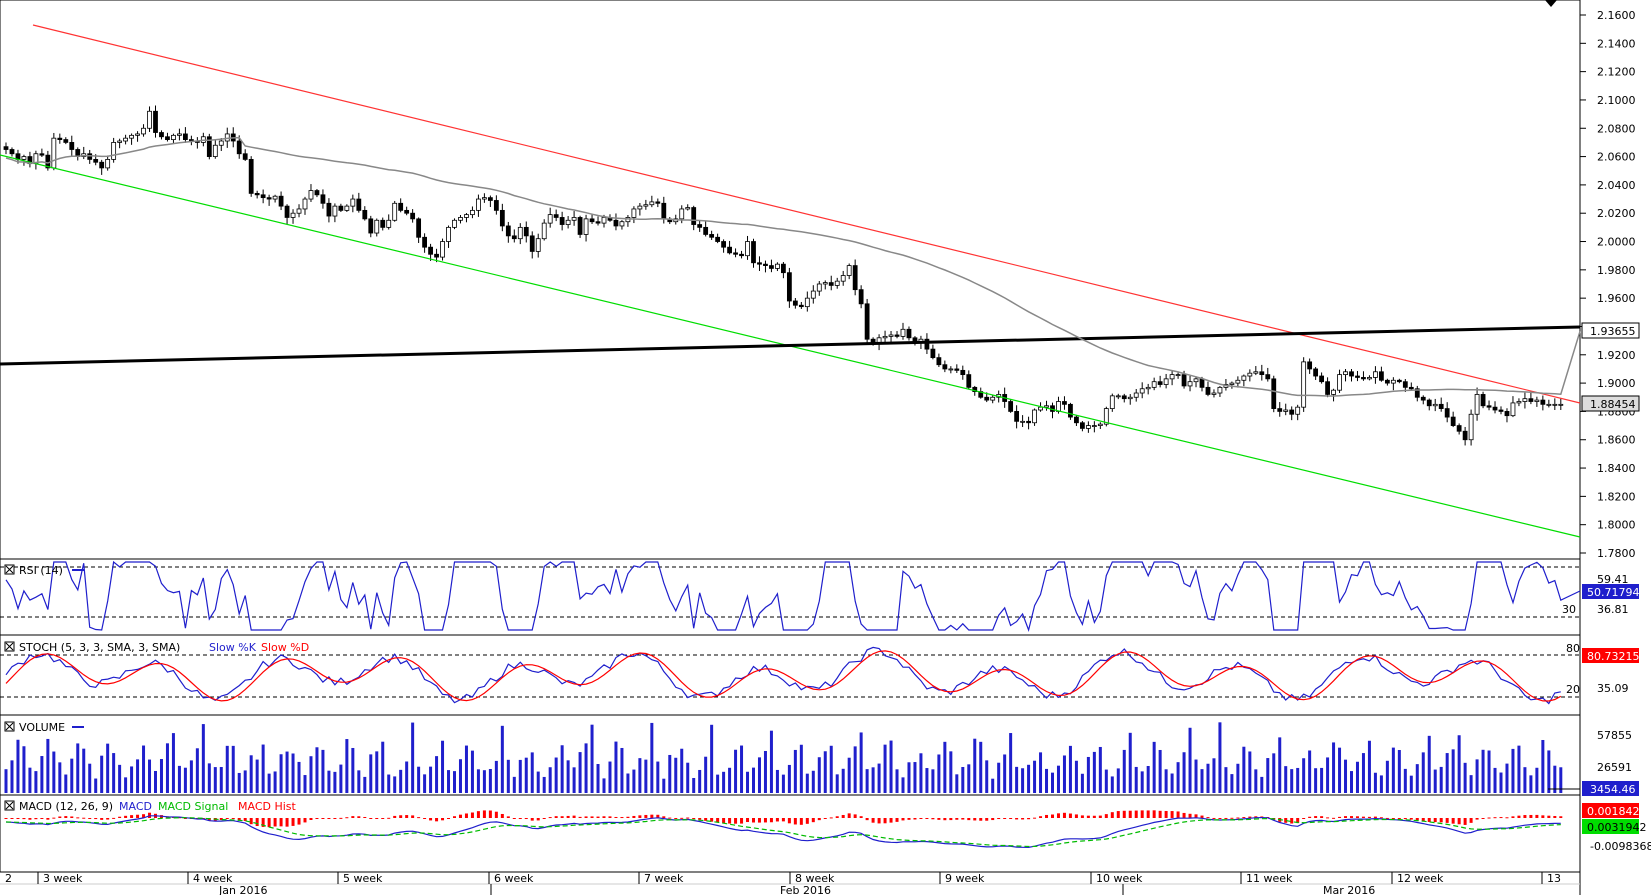  I want to click on month-label: Mar 2016, so click(1349, 889).